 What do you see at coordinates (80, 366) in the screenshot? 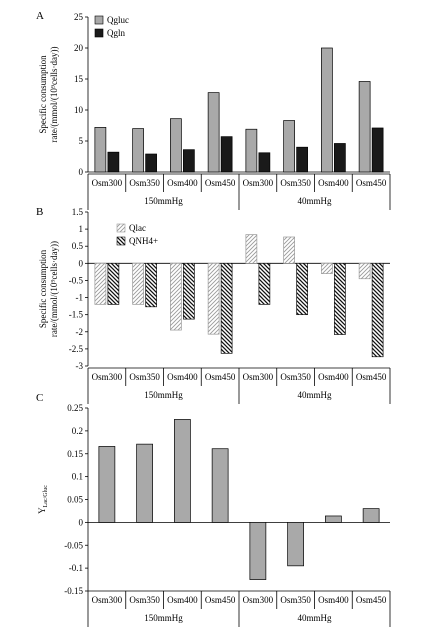
I see `y-tick-label: -3` at bounding box center [80, 366].